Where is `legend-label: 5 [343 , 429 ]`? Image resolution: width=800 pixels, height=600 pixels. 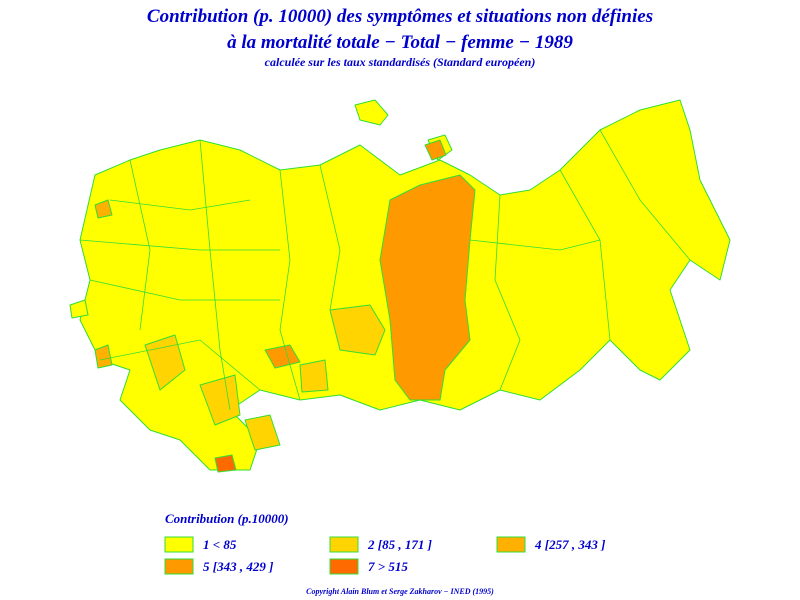 legend-label: 5 [343 , 429 ] is located at coordinates (238, 566).